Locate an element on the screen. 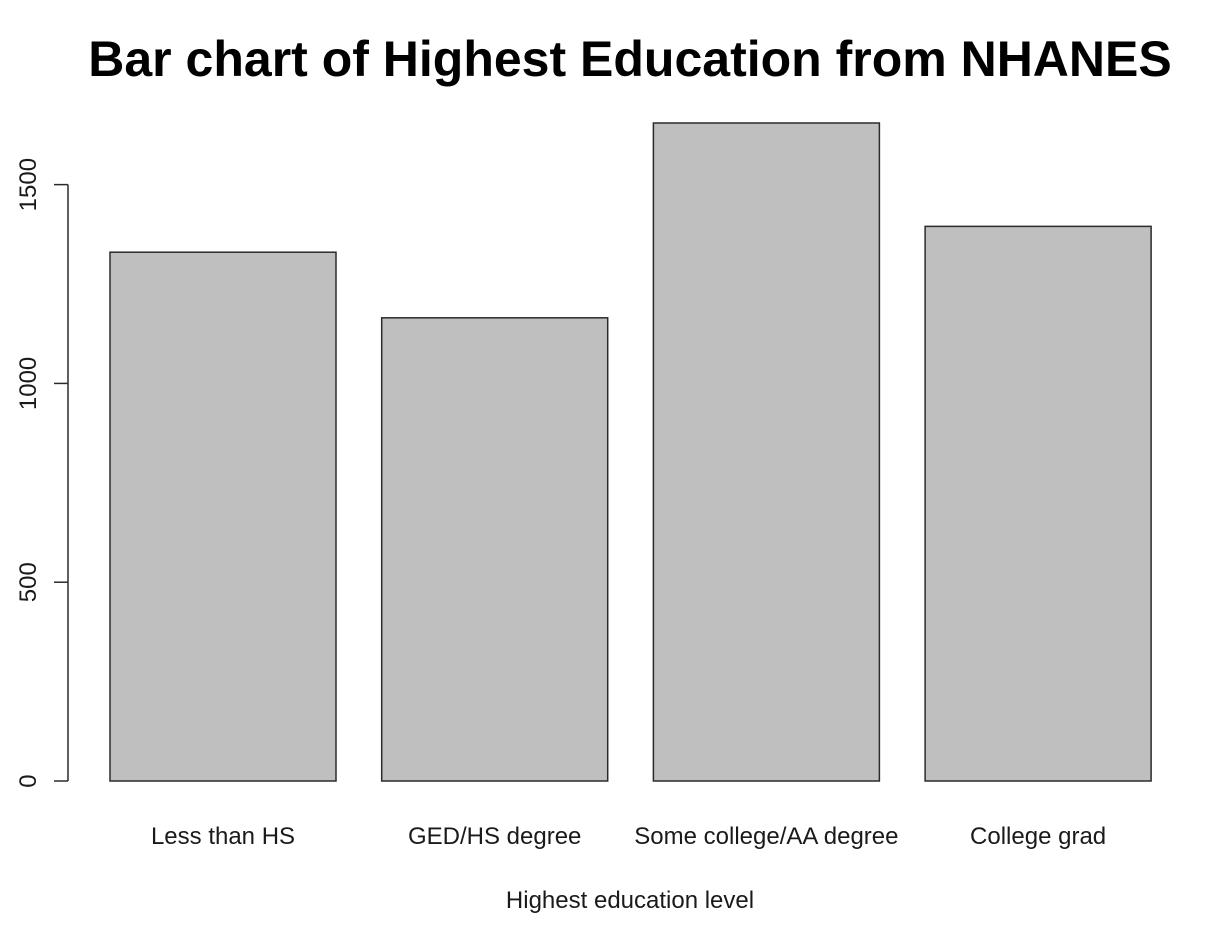  y-tick-label: 500 is located at coordinates (28, 582).